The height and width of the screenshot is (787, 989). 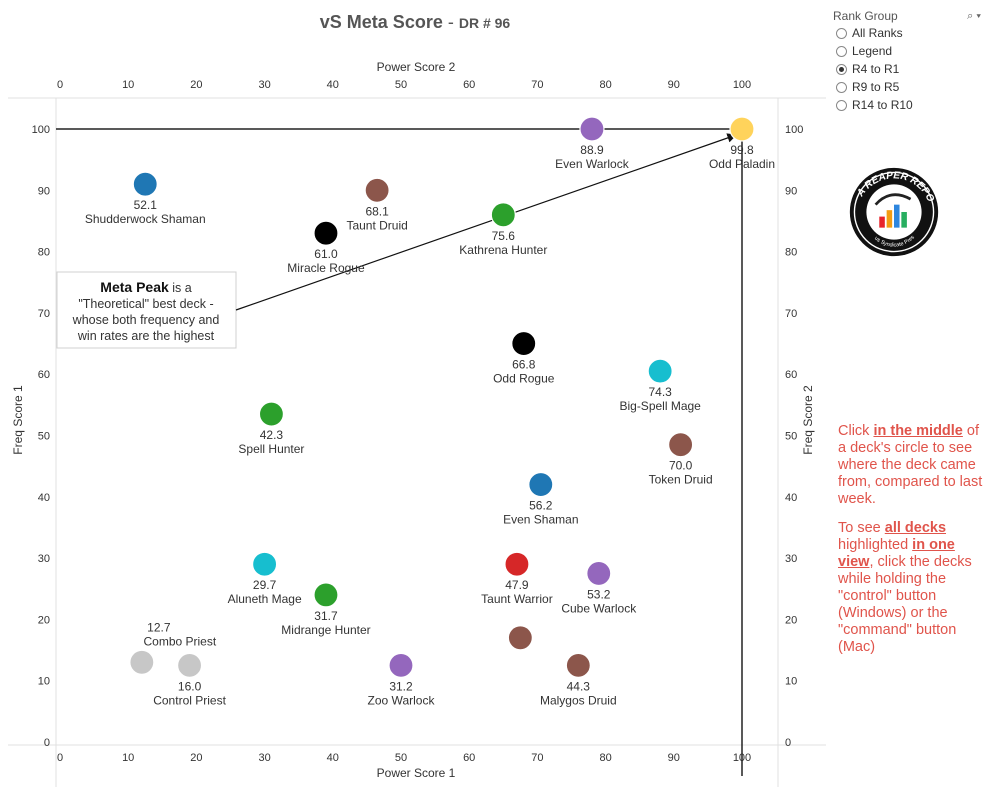 I want to click on annotation-line4: win rates are the highest, so click(x=146, y=336).